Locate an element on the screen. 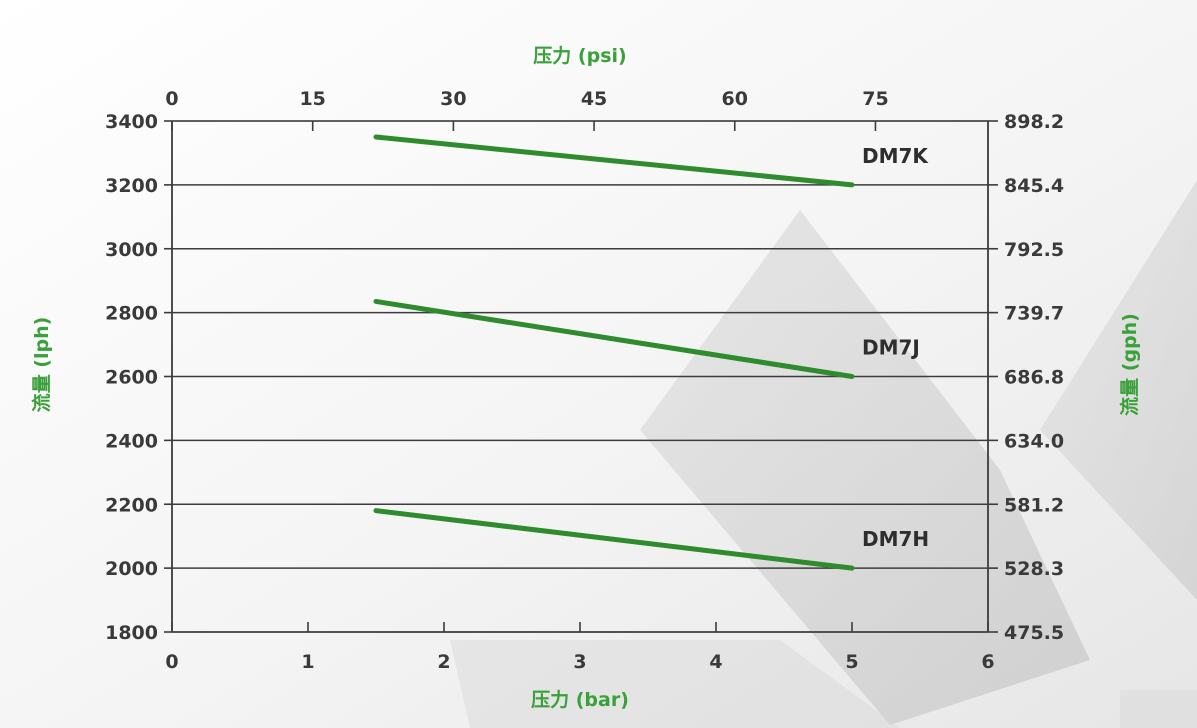  y-tick-label: 2800 is located at coordinates (131, 314).